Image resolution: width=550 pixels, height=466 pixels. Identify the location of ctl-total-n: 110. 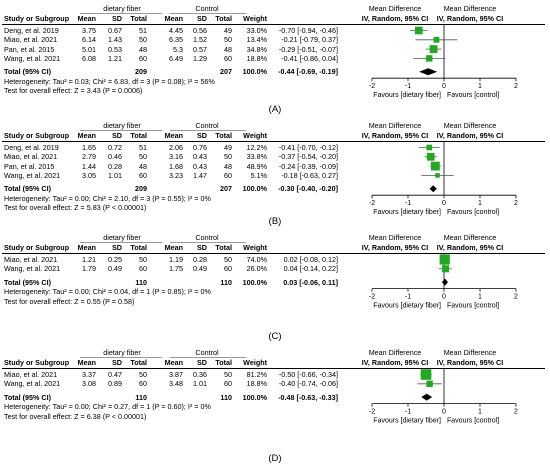
(226, 282).